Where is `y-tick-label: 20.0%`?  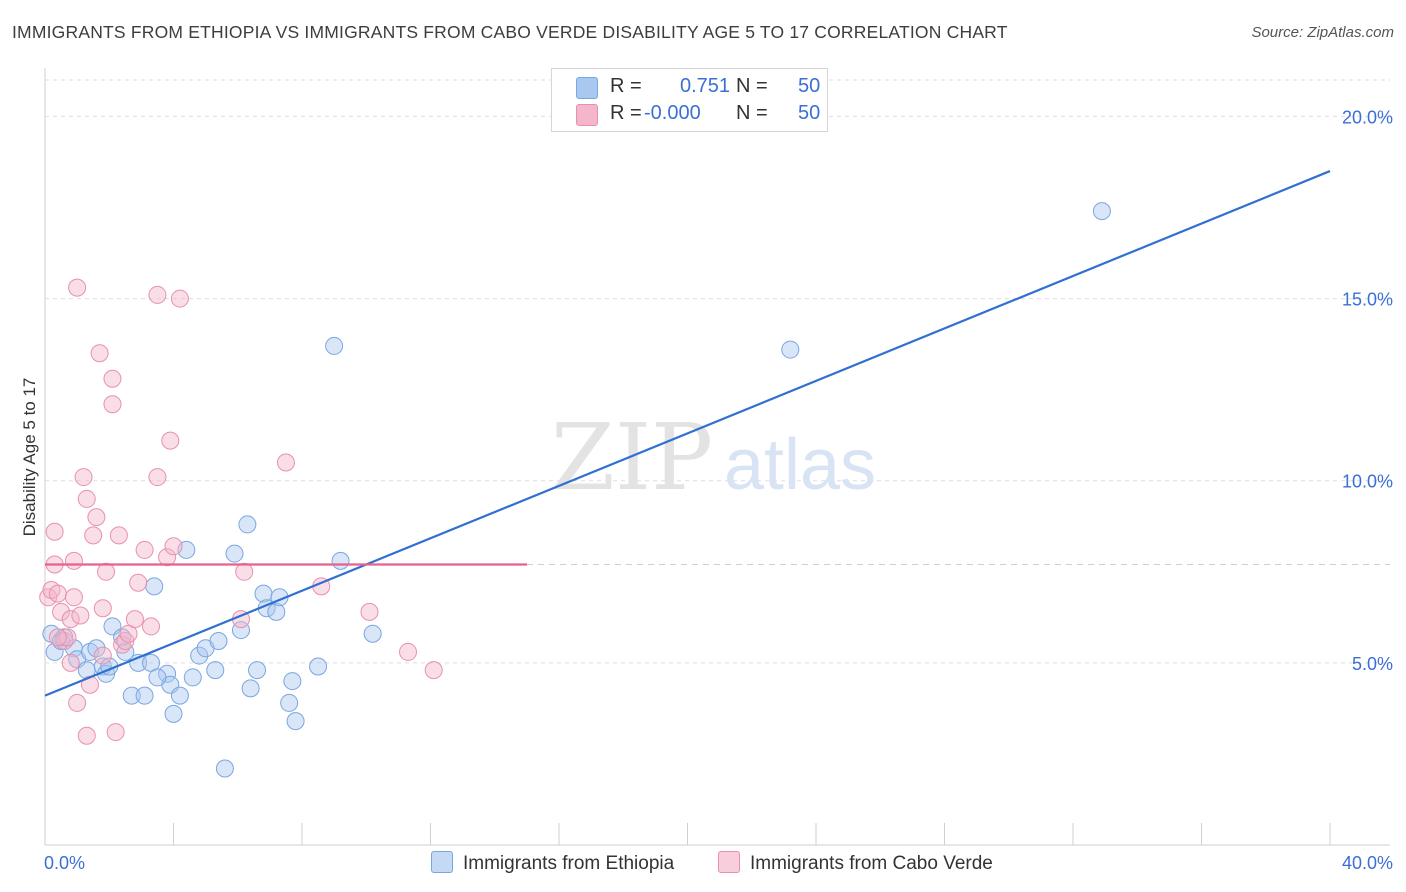
y-tick-label: 20.0% is located at coordinates (1367, 117).